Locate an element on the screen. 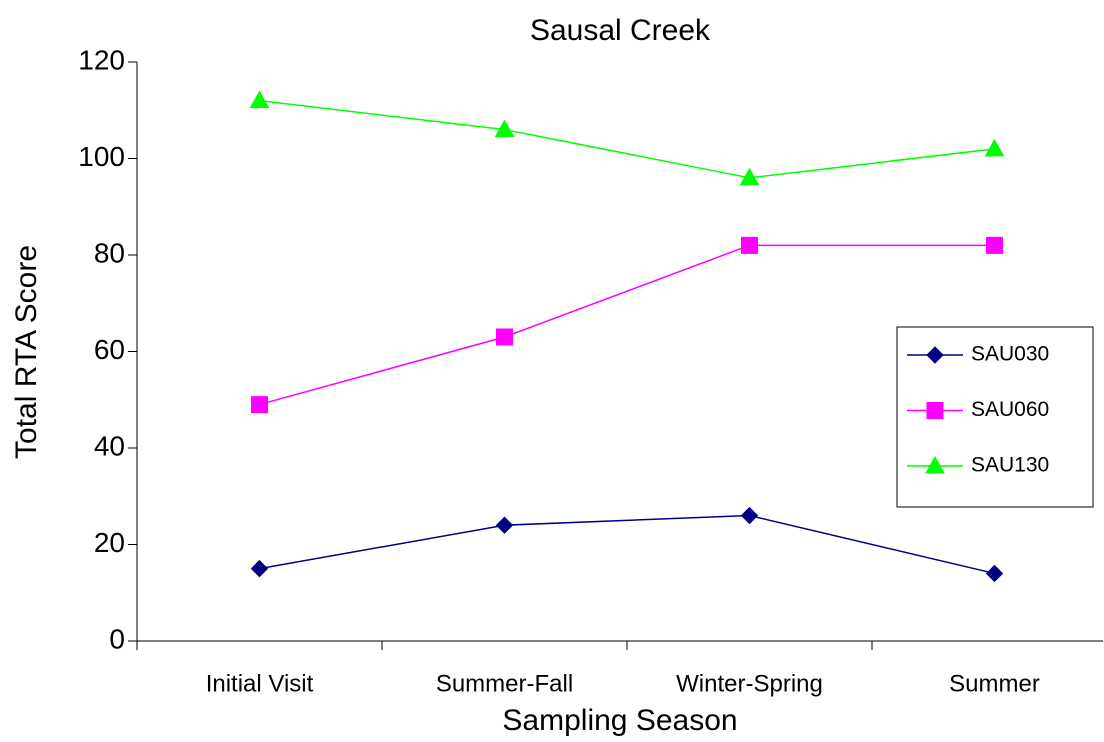 The height and width of the screenshot is (742, 1104). y-tick-label: 80 is located at coordinates (109, 252).